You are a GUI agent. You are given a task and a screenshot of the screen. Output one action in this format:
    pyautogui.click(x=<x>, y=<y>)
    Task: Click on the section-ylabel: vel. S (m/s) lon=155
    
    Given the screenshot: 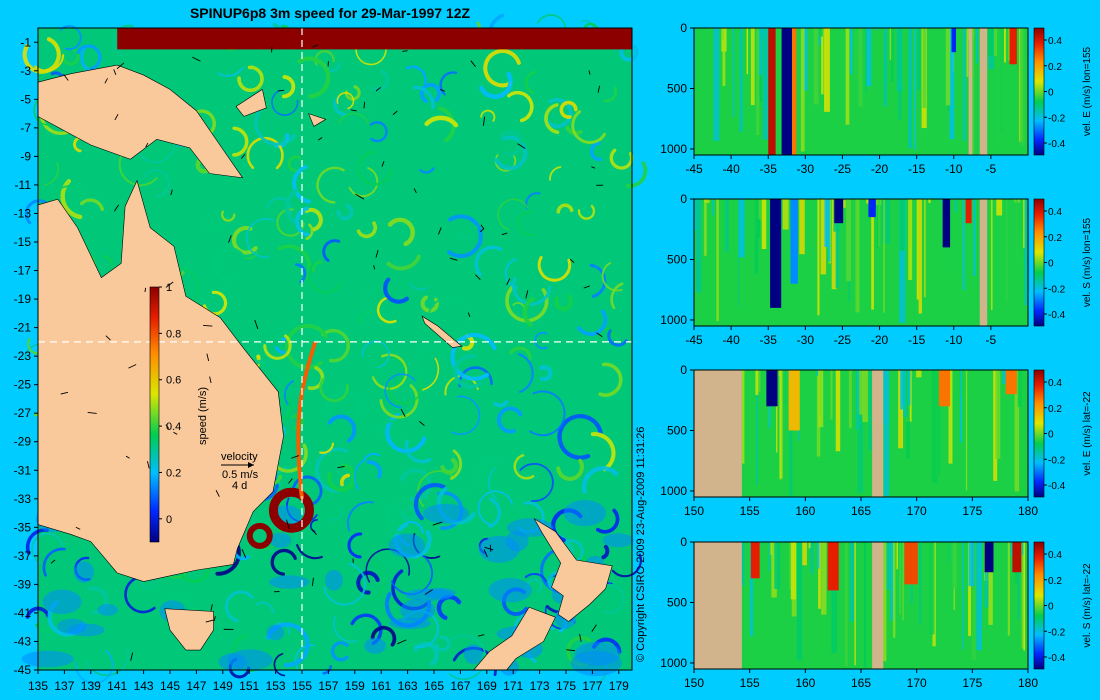 What is the action you would take?
    pyautogui.click(x=1087, y=262)
    